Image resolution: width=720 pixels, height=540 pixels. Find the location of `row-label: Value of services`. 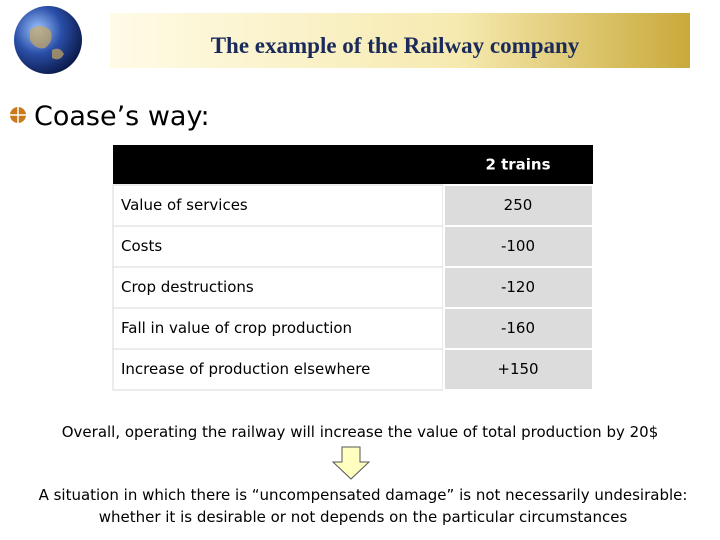

row-label: Value of services is located at coordinates (184, 205).